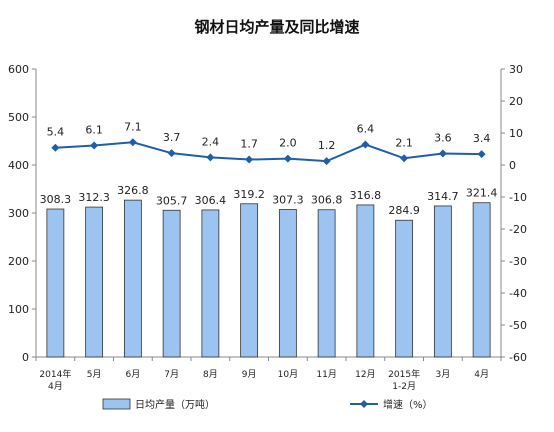 This screenshot has width=554, height=432. What do you see at coordinates (518, 357) in the screenshot?
I see `y-right-tick-label: -60` at bounding box center [518, 357].